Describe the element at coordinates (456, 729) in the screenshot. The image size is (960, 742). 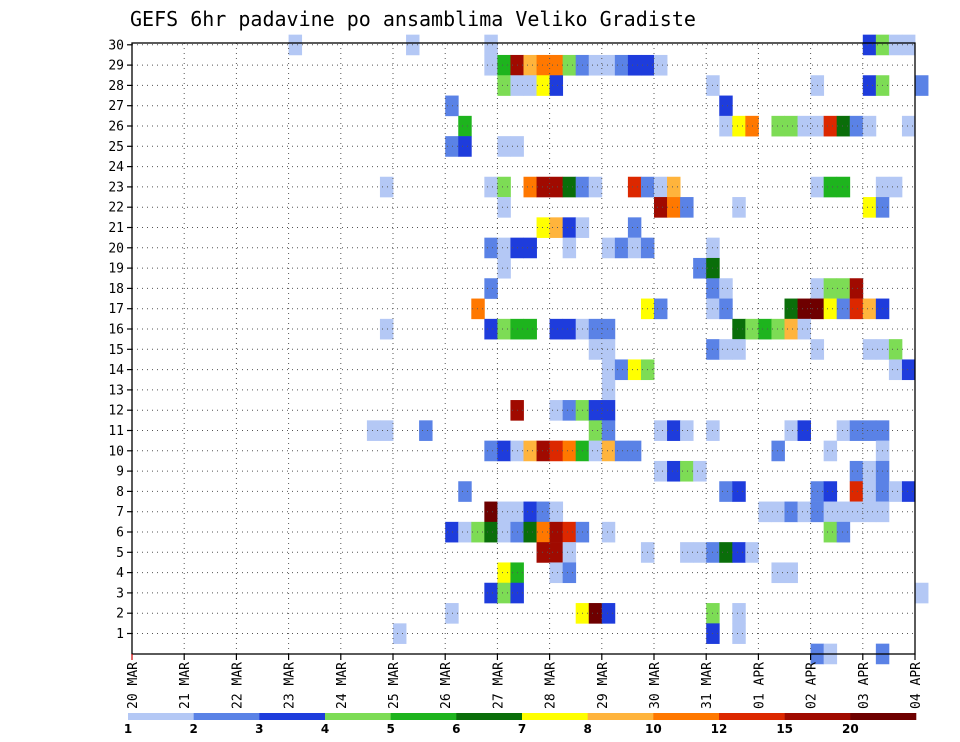
I see `legend-label: 6` at that location.